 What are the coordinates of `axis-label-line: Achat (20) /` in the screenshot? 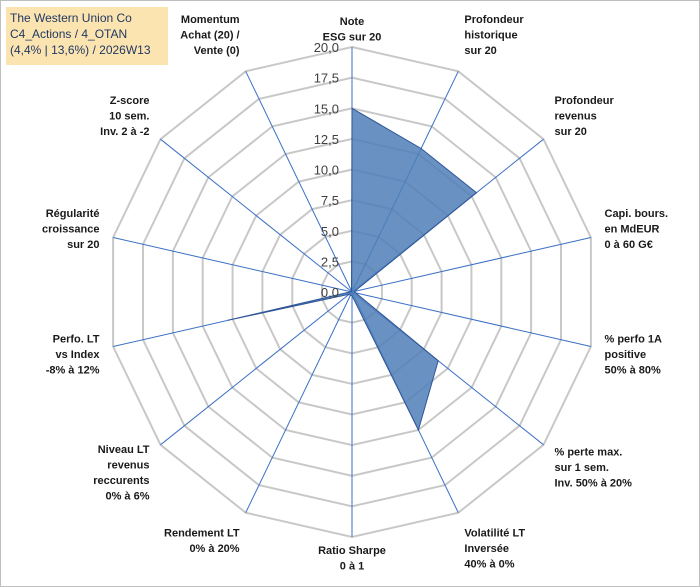 It's located at (209, 36).